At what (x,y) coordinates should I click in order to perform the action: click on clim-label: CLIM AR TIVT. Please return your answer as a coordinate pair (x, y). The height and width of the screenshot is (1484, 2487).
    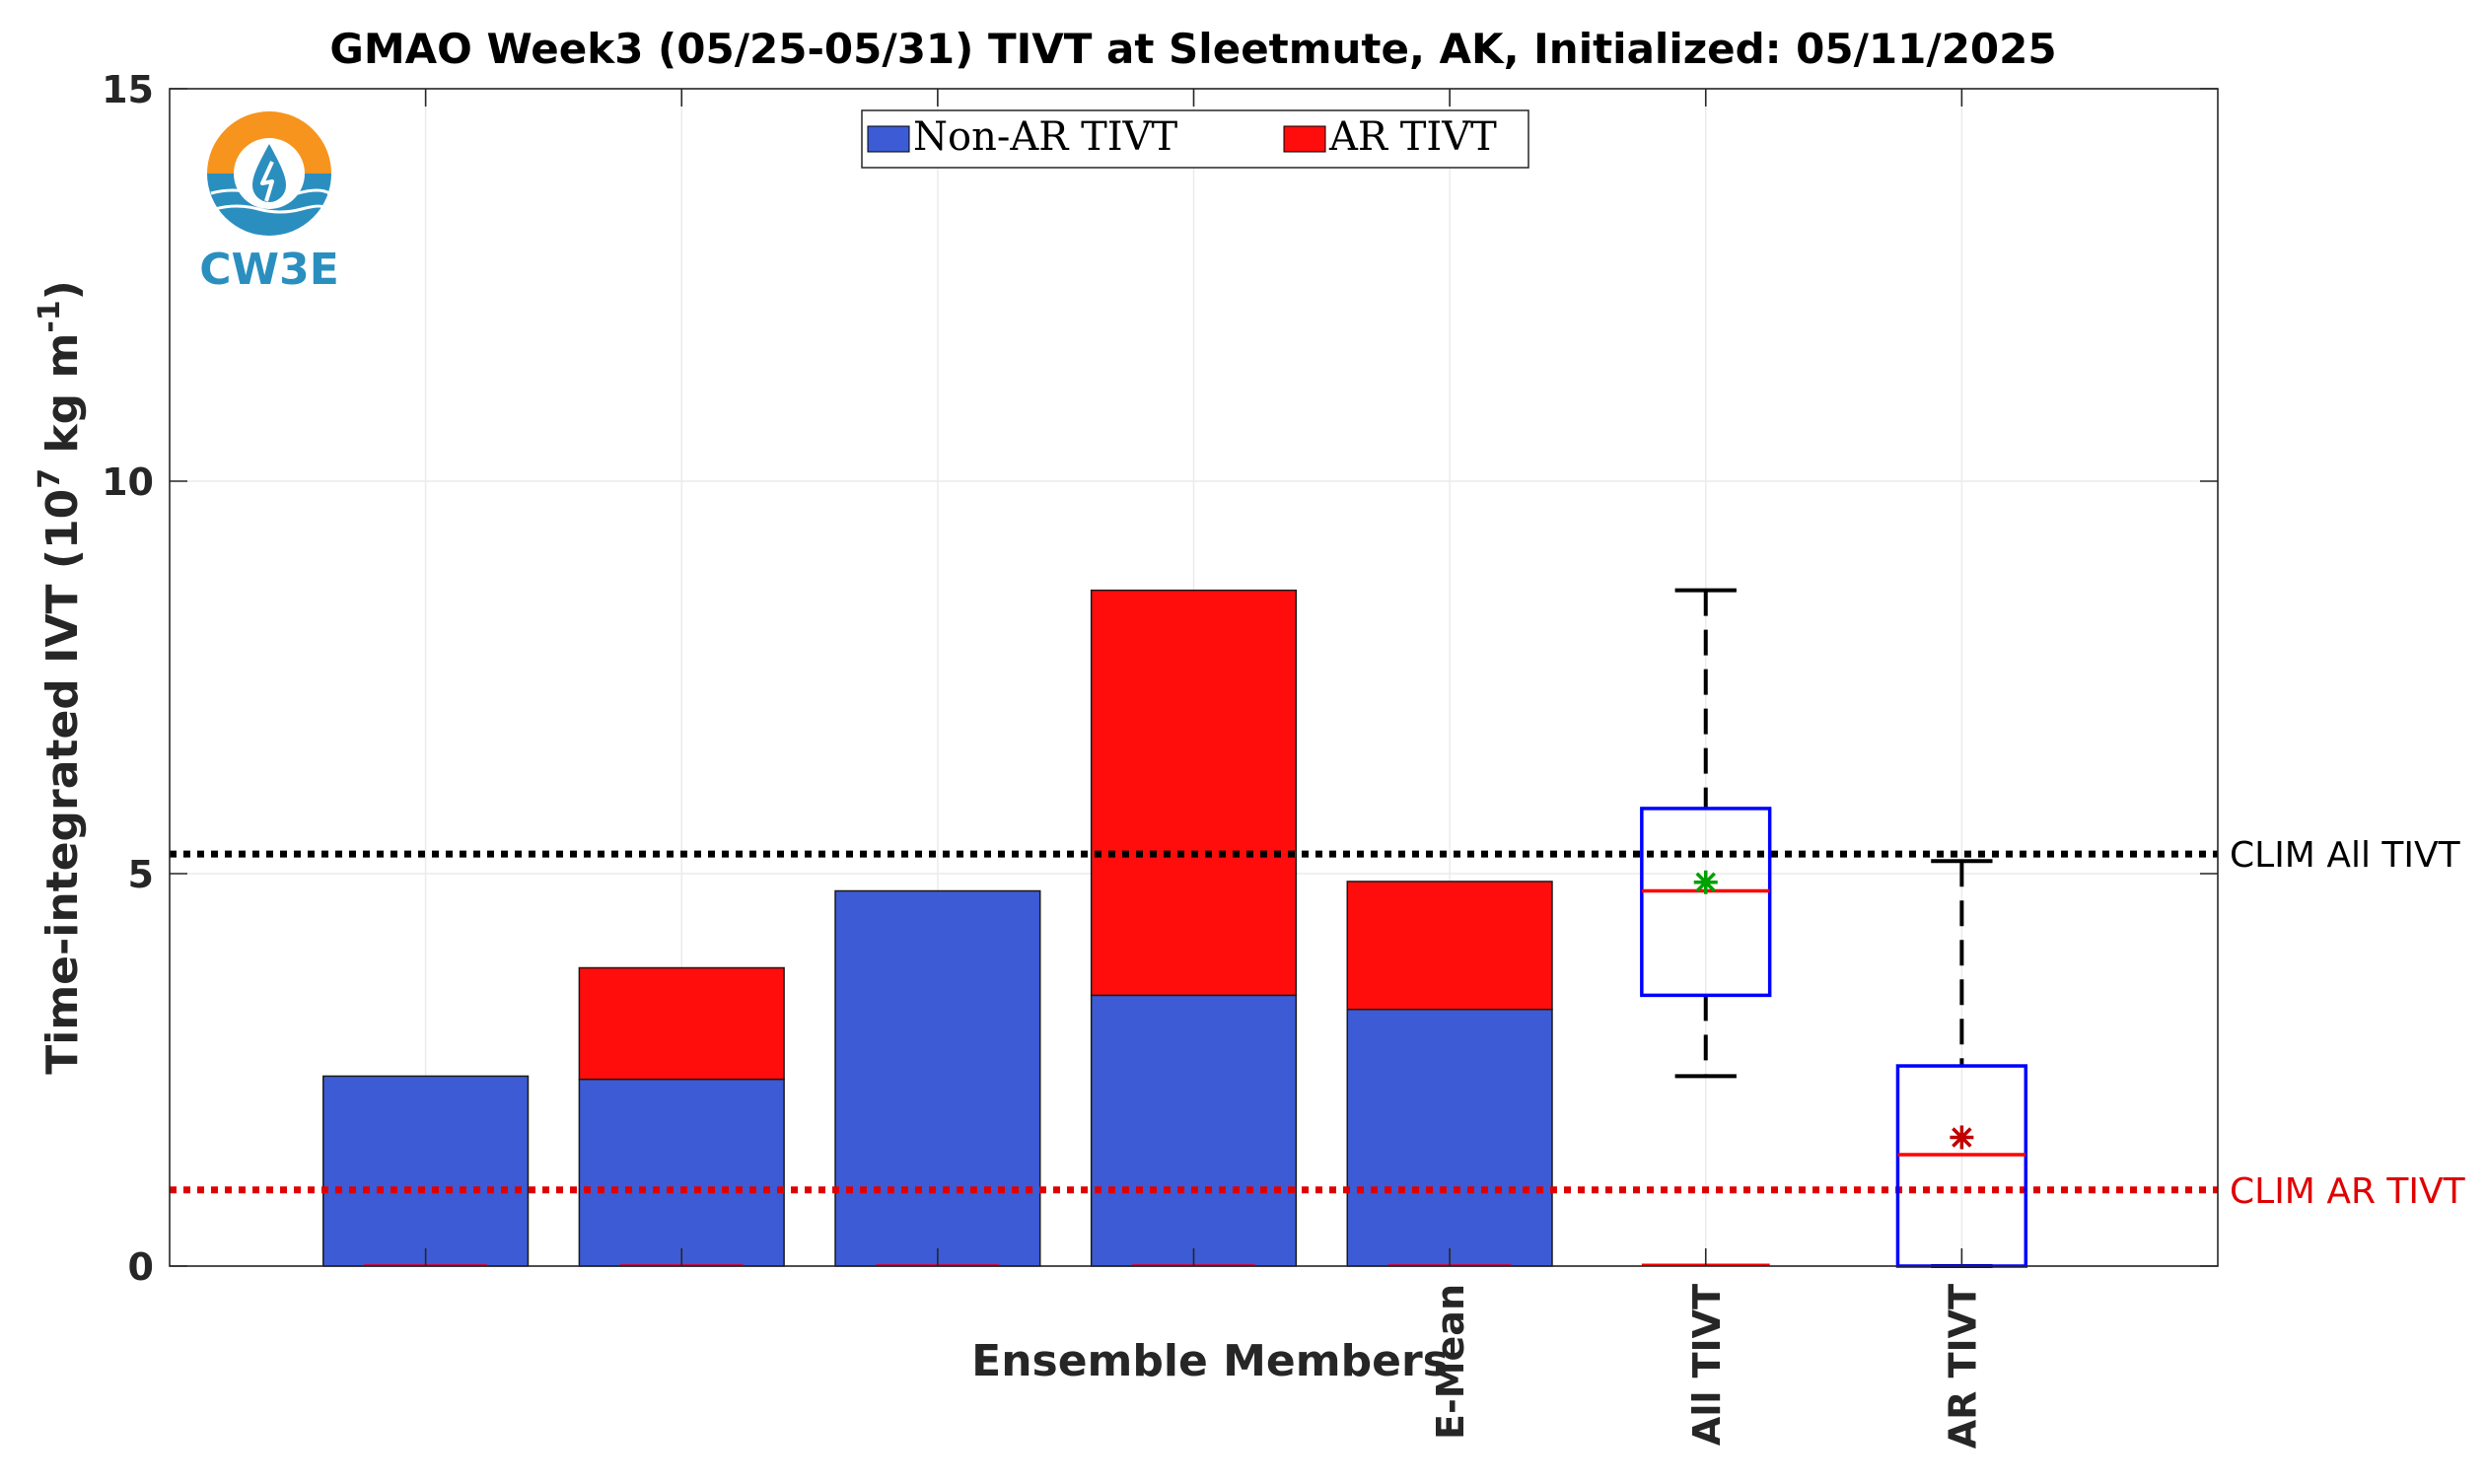
    Looking at the image, I should click on (2348, 1191).